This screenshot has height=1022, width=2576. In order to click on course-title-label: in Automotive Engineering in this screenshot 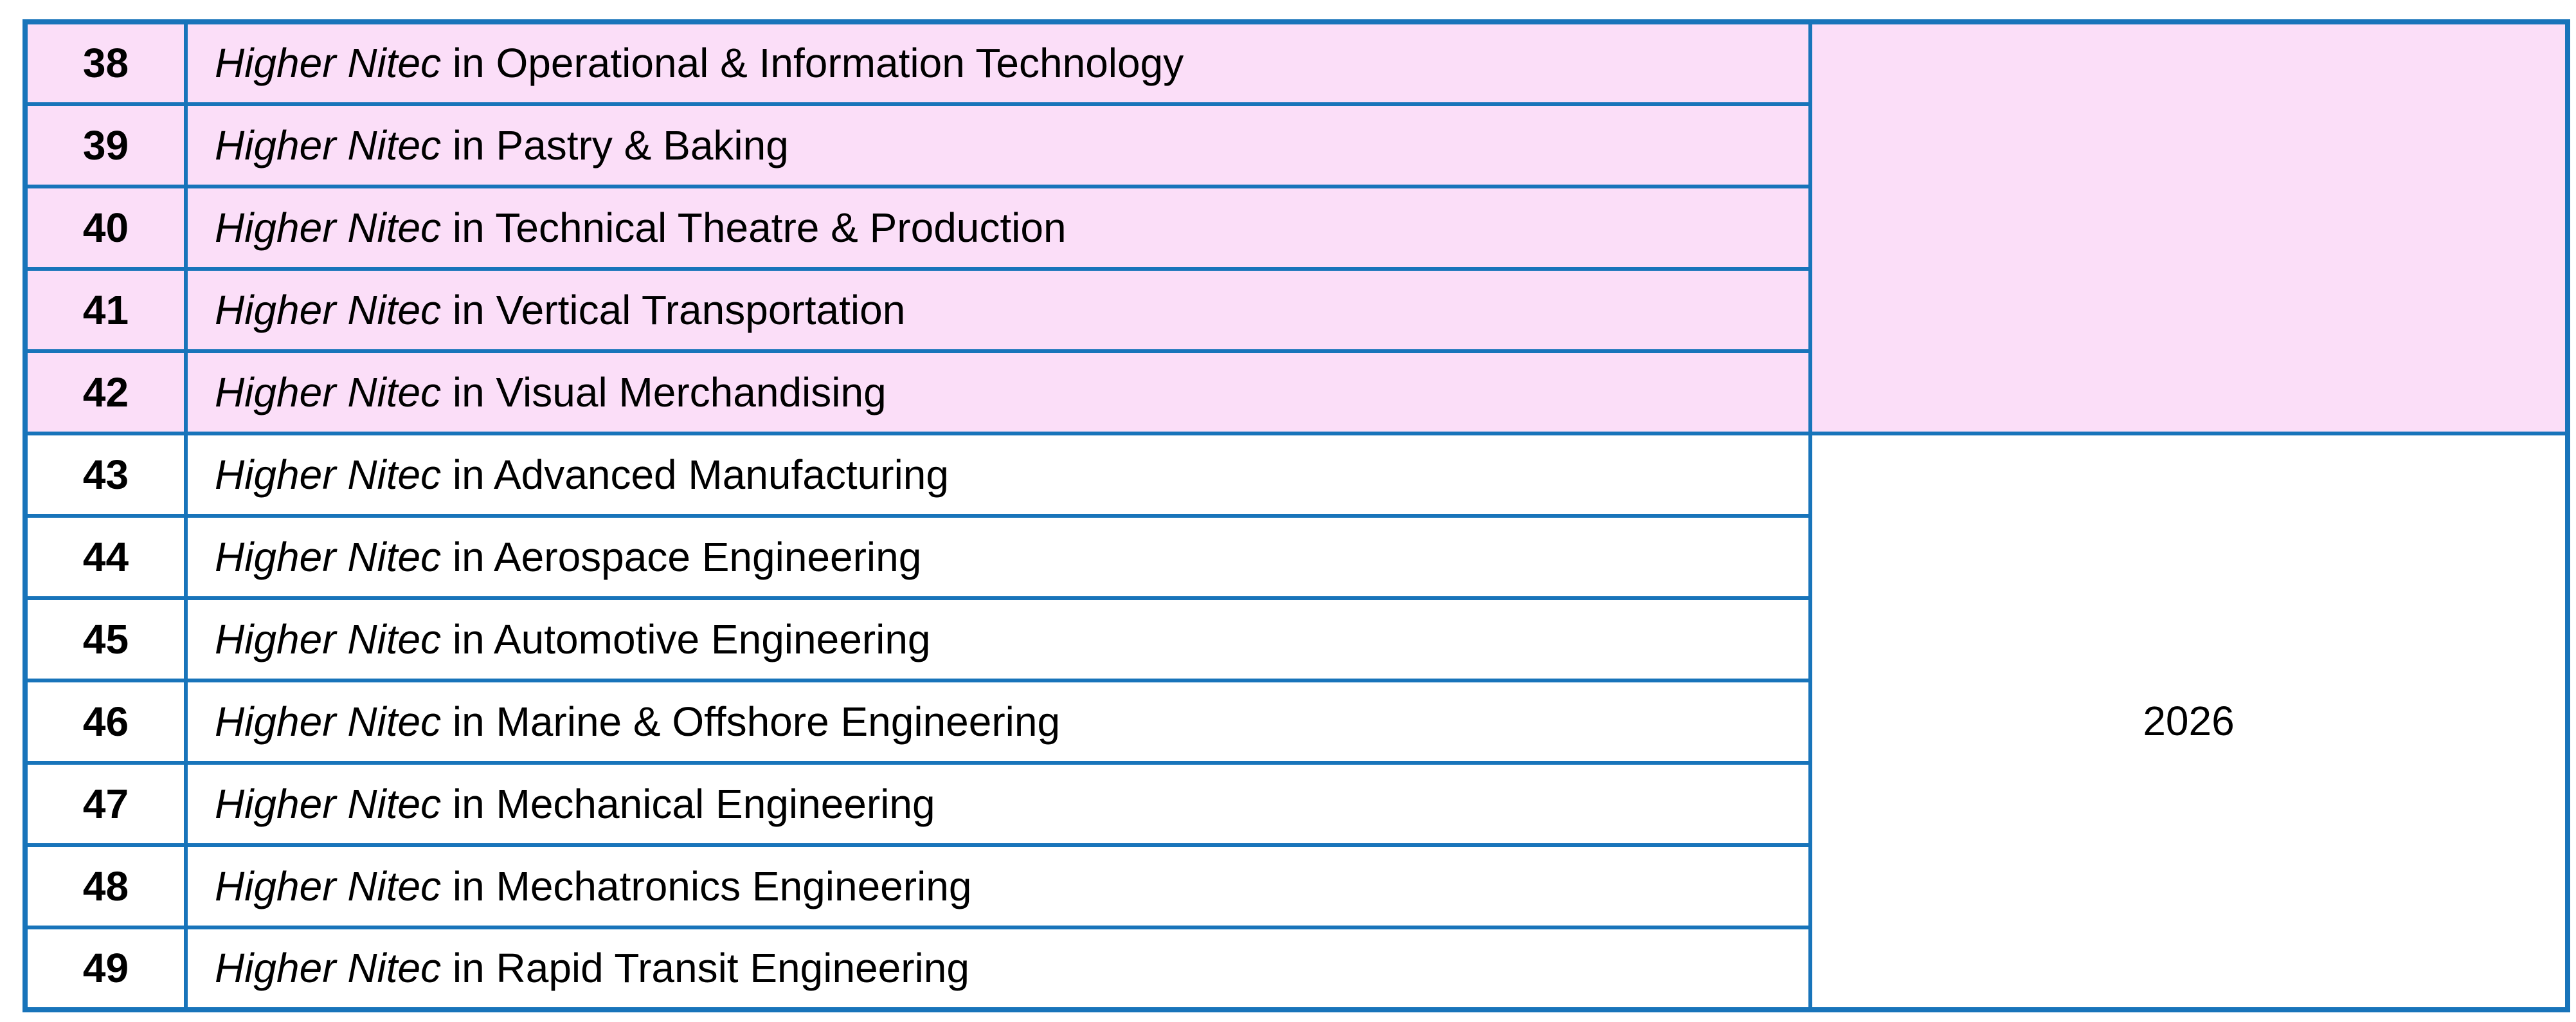, I will do `click(686, 639)`.